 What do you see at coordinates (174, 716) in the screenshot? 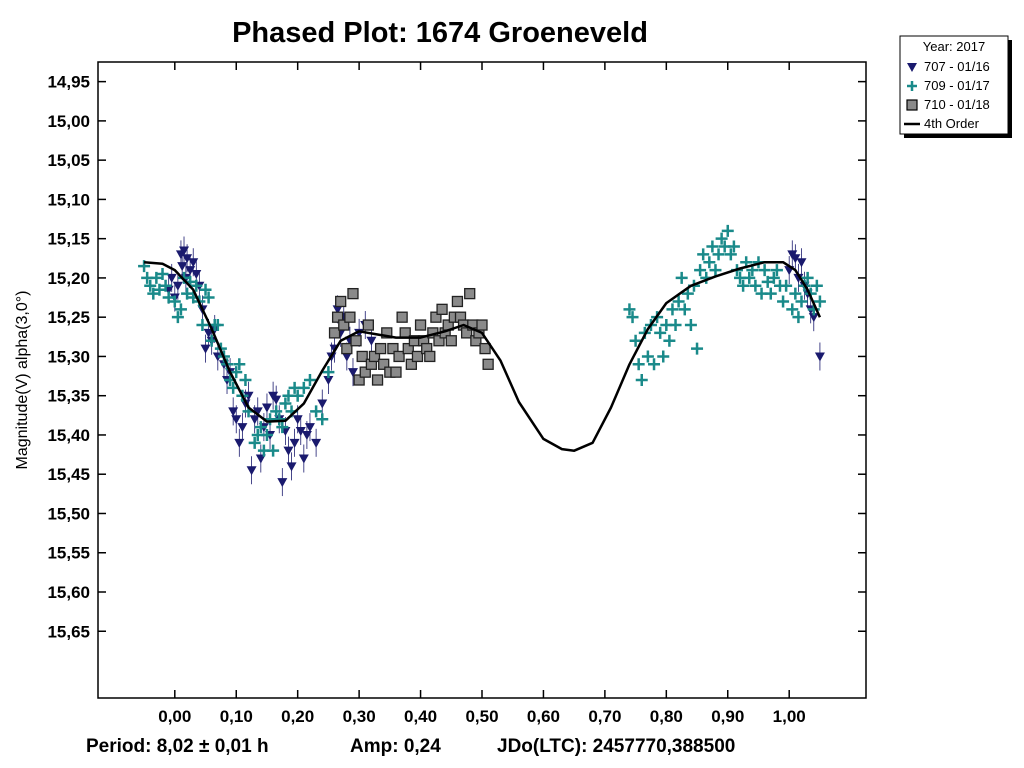
I see `x-tick-label: 0,00` at bounding box center [174, 716].